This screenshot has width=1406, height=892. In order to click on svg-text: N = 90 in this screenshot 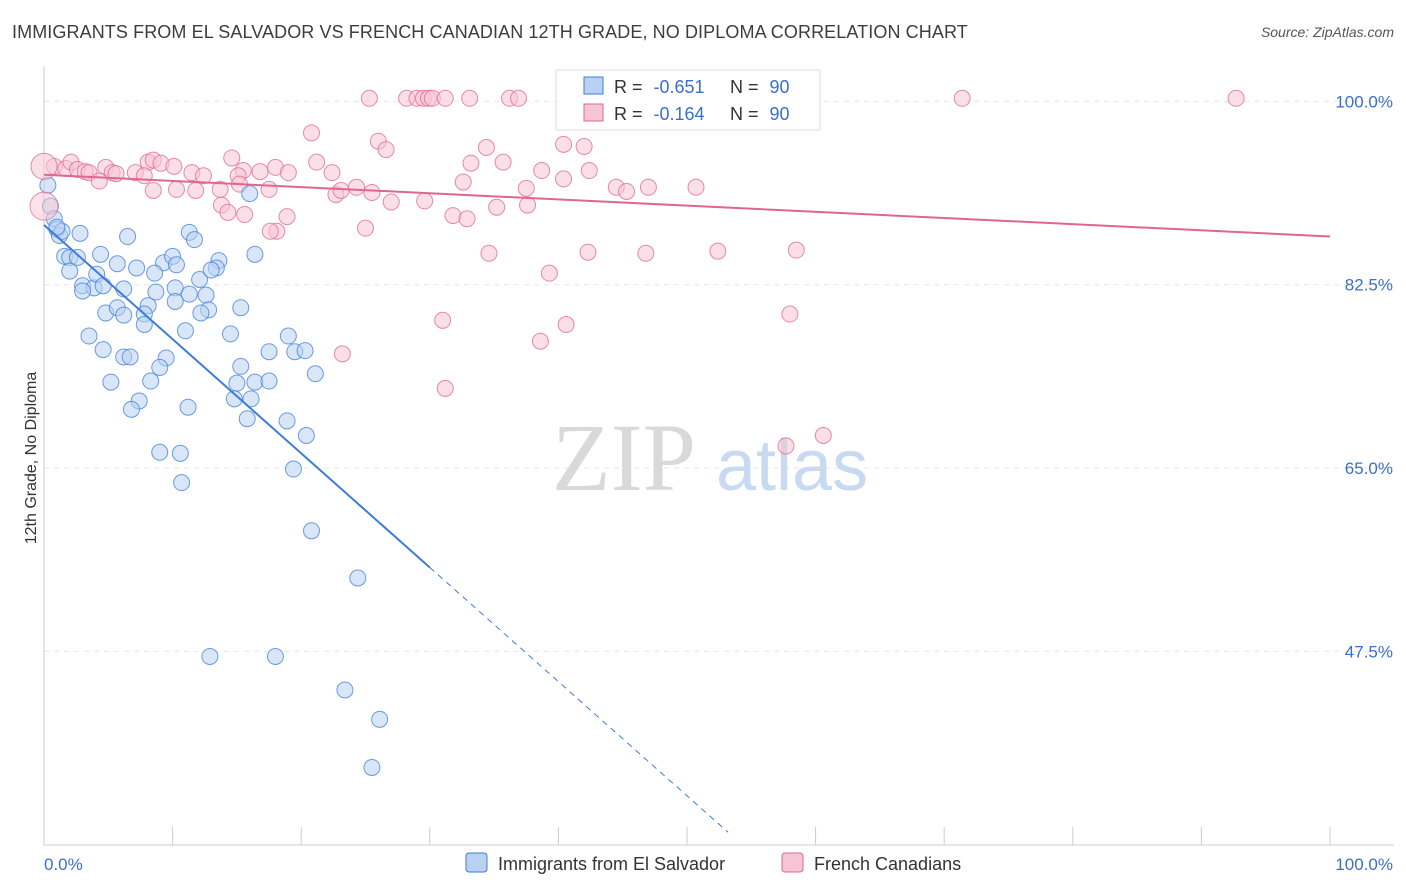, I will do `click(760, 87)`.